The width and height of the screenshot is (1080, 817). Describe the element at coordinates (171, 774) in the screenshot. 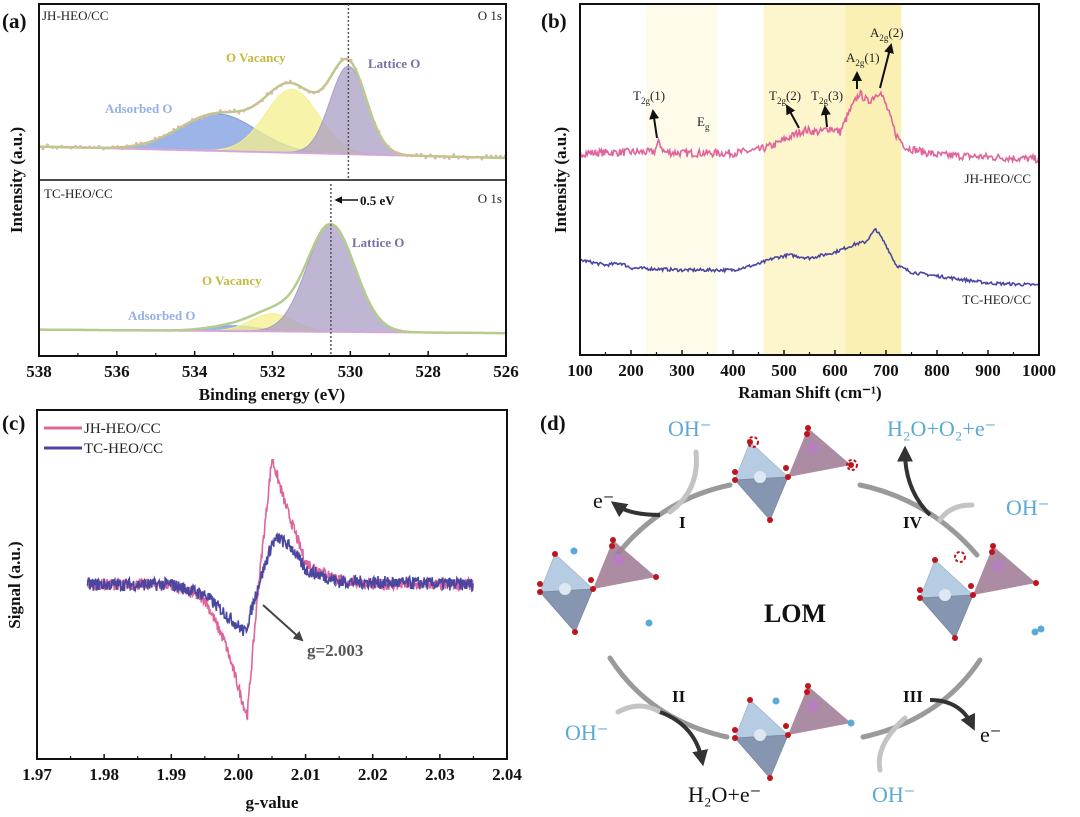

I see `epr-x-tick-label: 1.99` at that location.